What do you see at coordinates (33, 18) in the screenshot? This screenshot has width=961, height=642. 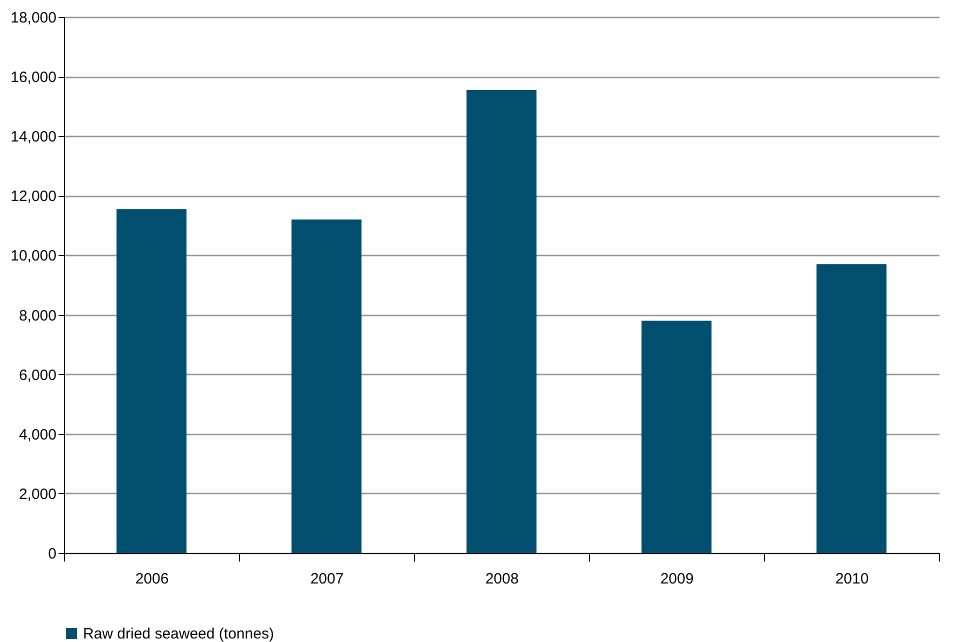 I see `y-tick-label: 18,000` at bounding box center [33, 18].